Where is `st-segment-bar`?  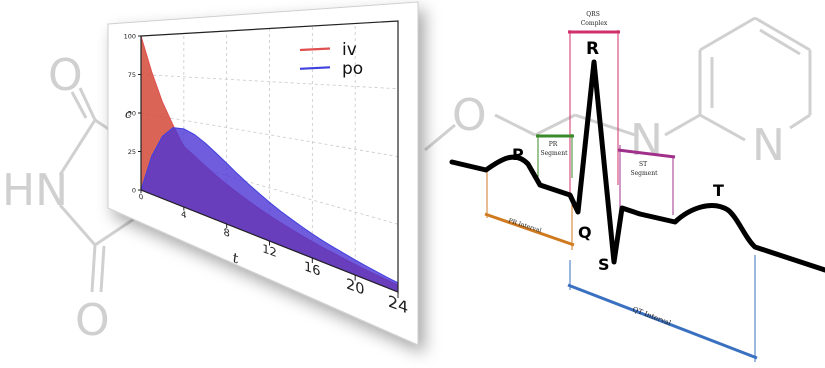 st-segment-bar is located at coordinates (646, 153).